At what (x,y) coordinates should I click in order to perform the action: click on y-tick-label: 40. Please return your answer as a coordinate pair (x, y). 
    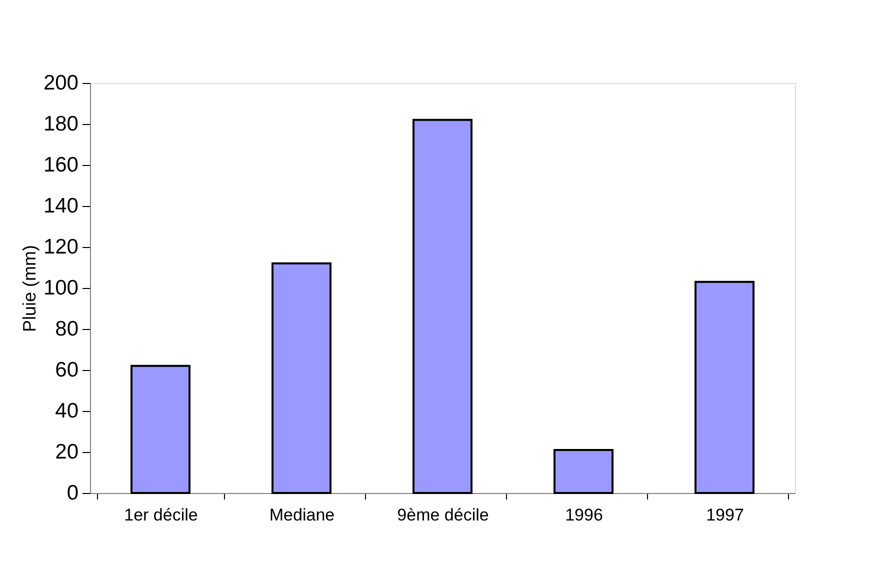
    Looking at the image, I should click on (66, 411).